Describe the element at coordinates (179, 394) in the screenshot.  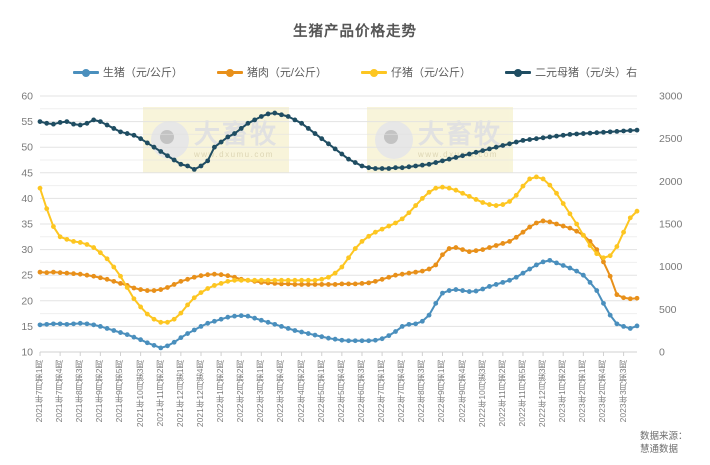
I see `x-axis-tick-label: 2021年12月第1周` at that location.